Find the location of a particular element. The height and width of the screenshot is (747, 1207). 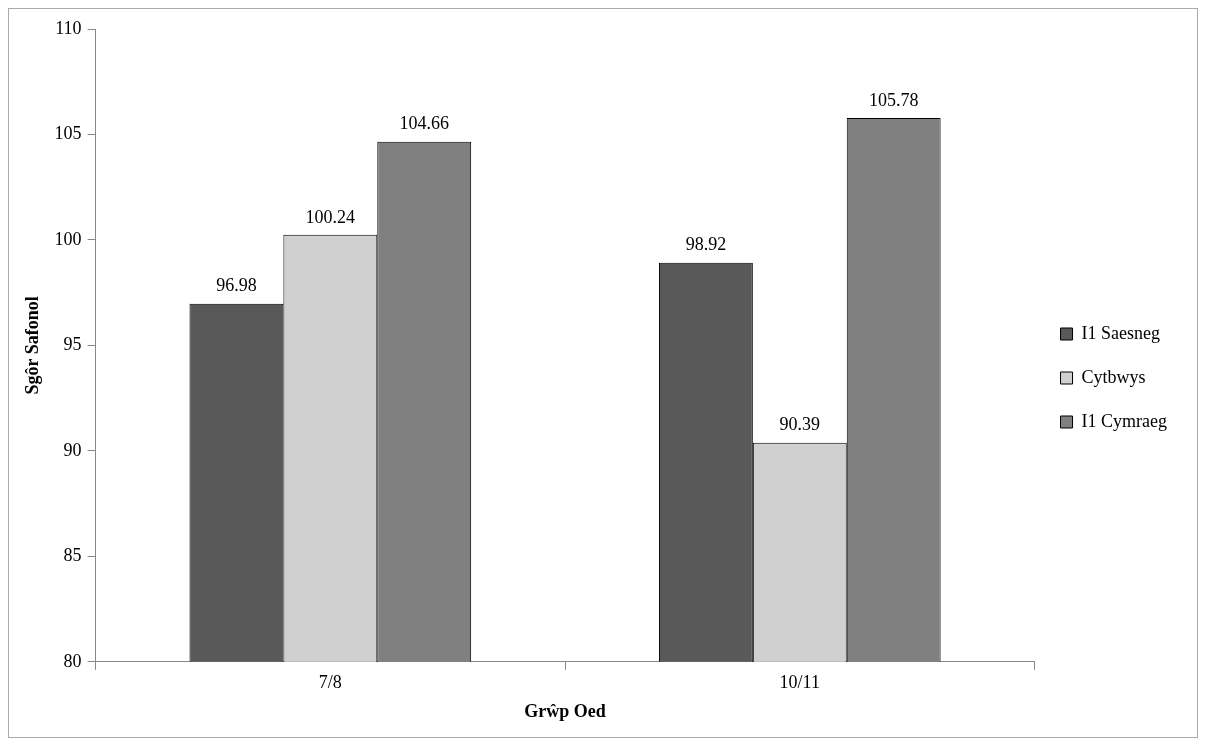

data-label: 105.78 is located at coordinates (893, 99).